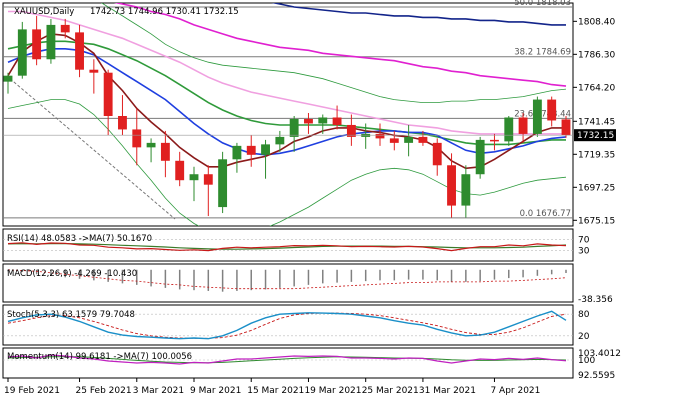  What do you see at coordinates (596, 376) in the screenshot?
I see `momentum-tick-label: 92.5595` at bounding box center [596, 376].